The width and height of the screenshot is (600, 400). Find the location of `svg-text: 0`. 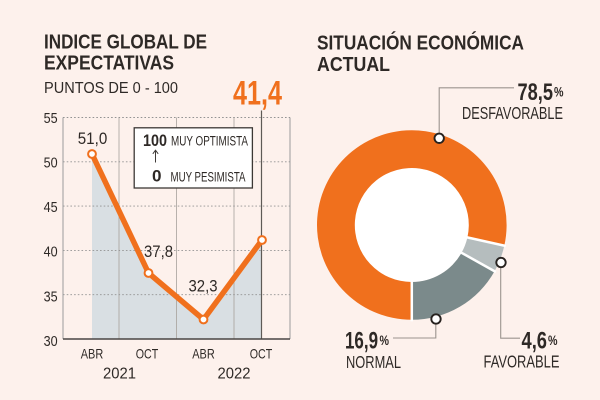

svg-text: 0 is located at coordinates (157, 177).